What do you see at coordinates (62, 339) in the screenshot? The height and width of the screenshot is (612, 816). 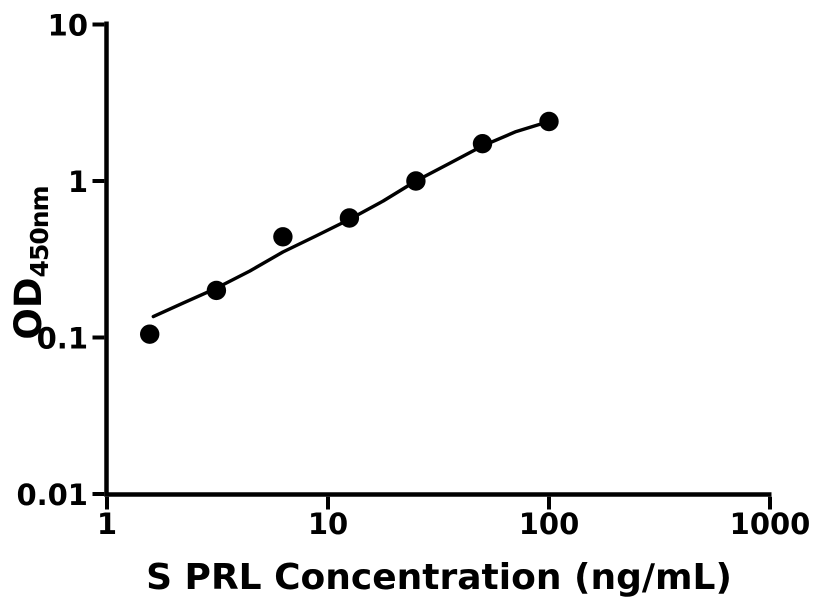 I see `y-tick-label: 0.1` at bounding box center [62, 339].